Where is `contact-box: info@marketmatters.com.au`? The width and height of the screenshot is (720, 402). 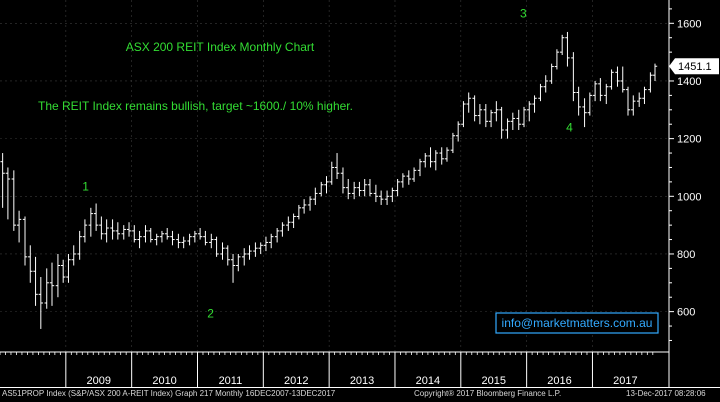 contact-box: info@marketmatters.com.au is located at coordinates (577, 323).